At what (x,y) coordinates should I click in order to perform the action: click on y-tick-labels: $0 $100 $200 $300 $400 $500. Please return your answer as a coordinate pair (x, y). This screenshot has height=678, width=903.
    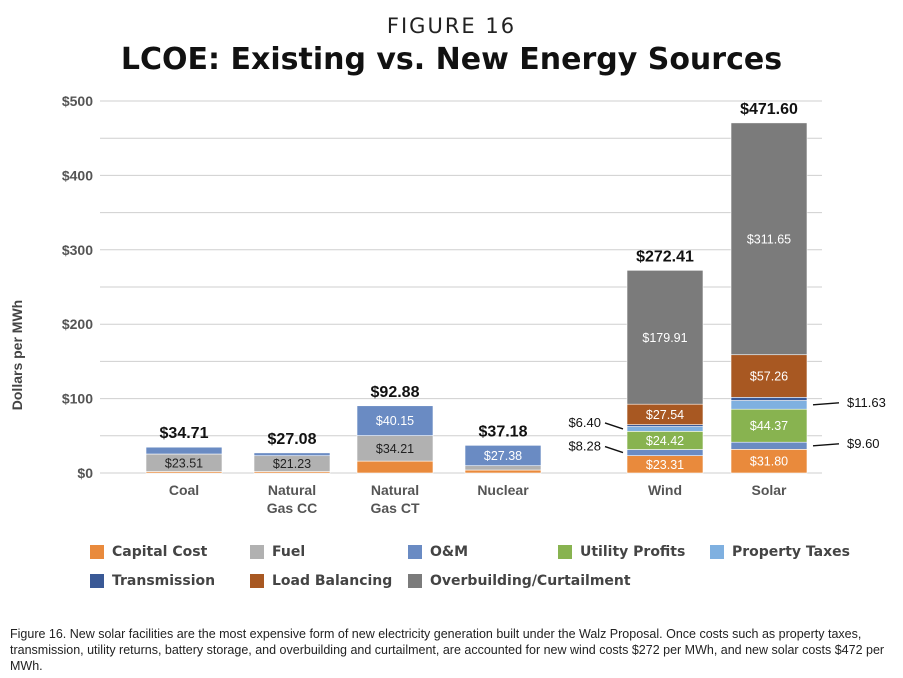
    Looking at the image, I should click on (77, 287).